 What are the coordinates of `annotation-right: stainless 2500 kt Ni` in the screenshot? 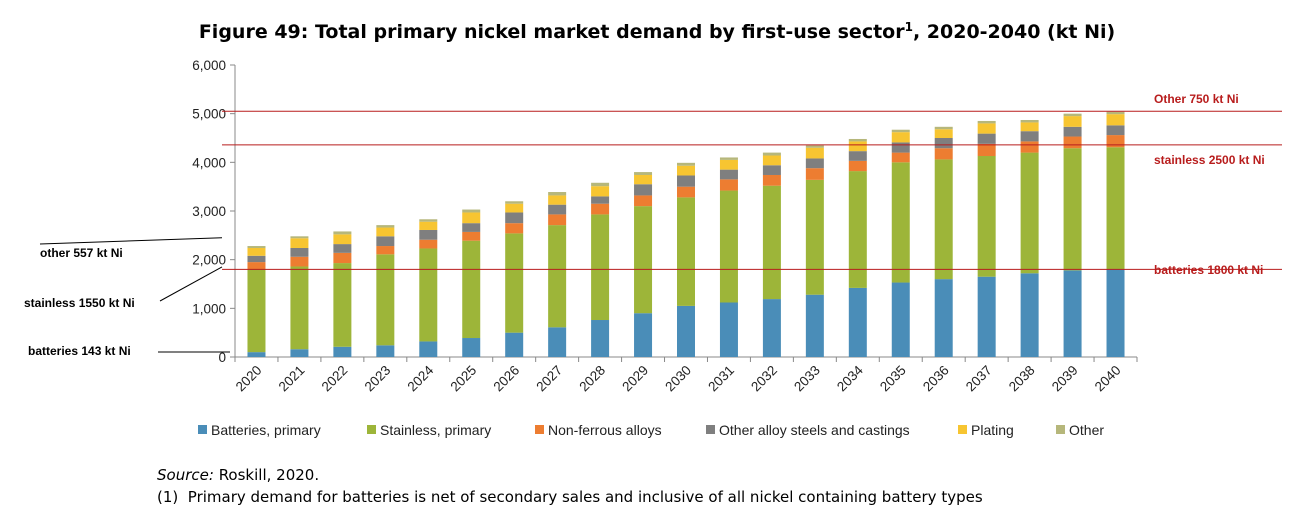 It's located at (1209, 160).